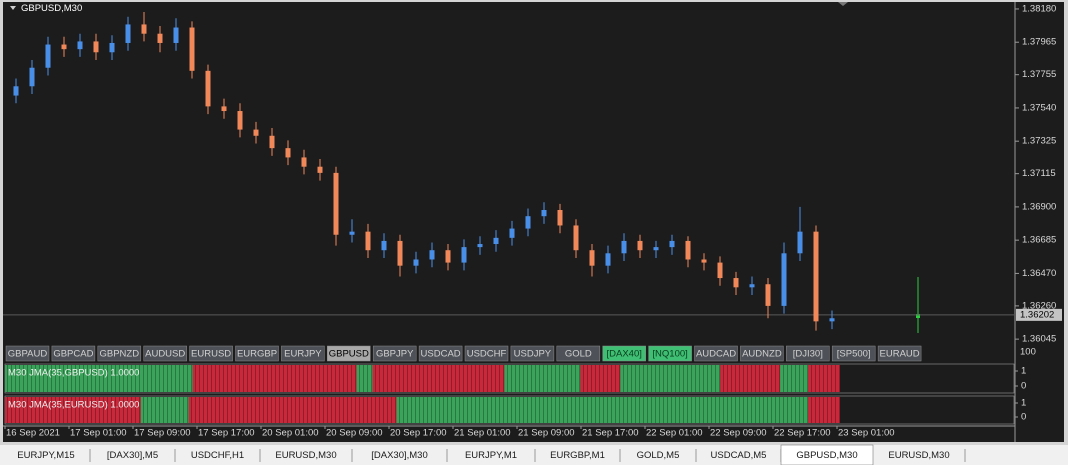 This screenshot has width=1068, height=465. I want to click on tab-label: USDCAD,M5, so click(739, 455).